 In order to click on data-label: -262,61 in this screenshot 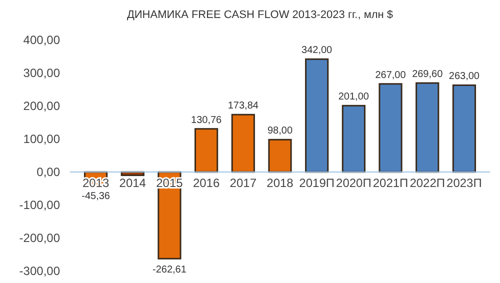, I will do `click(169, 270)`.